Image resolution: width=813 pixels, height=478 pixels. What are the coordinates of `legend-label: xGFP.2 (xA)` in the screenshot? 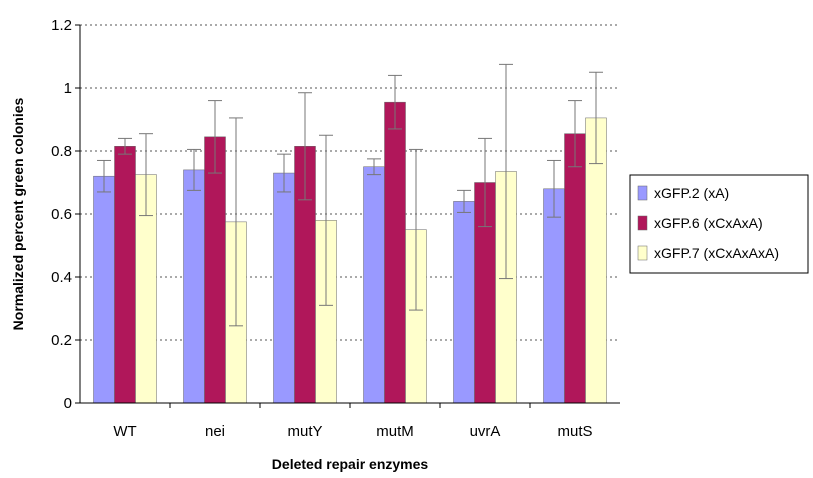 It's located at (691, 193).